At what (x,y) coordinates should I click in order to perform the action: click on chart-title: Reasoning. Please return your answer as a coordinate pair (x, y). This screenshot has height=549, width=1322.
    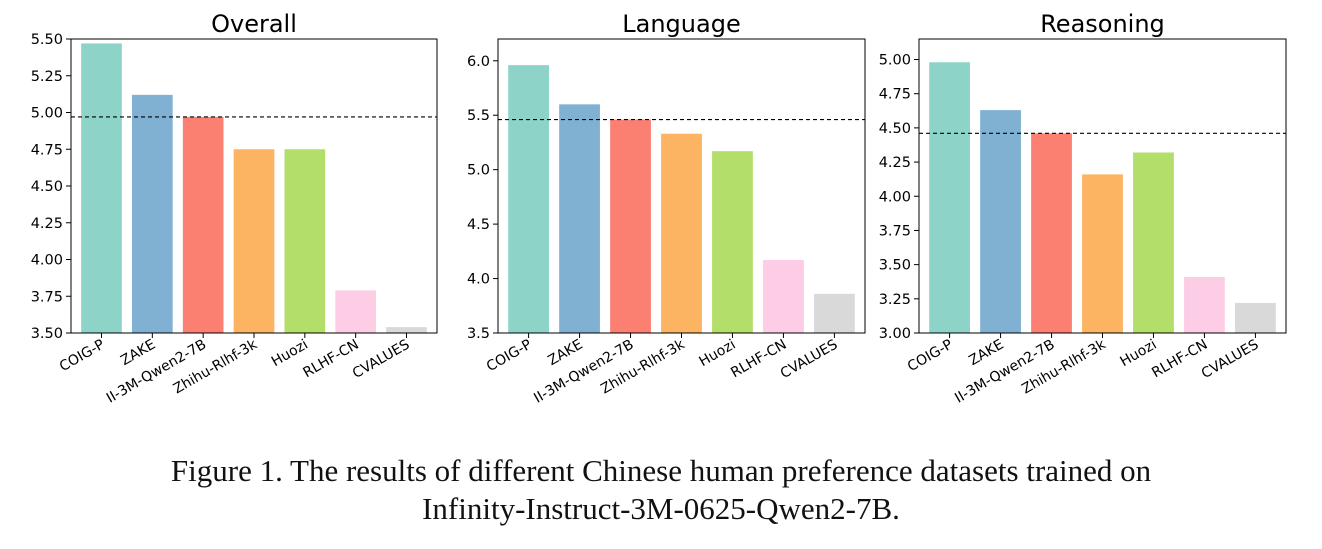
    Looking at the image, I should click on (1102, 24).